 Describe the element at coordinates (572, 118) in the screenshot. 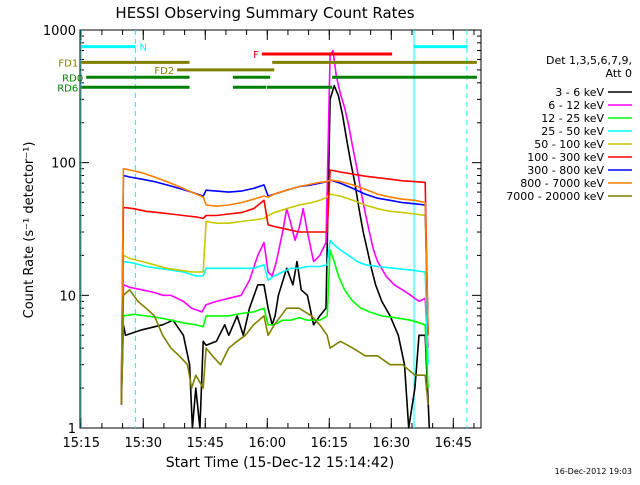

I see `legend-entry-label: 12 - 25 keV` at that location.